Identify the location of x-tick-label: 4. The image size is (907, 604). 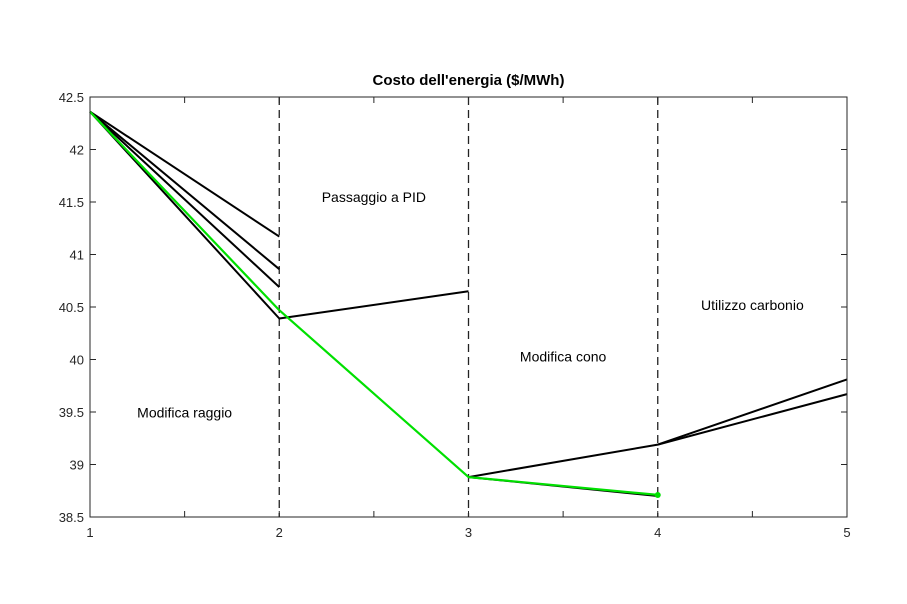
(657, 532).